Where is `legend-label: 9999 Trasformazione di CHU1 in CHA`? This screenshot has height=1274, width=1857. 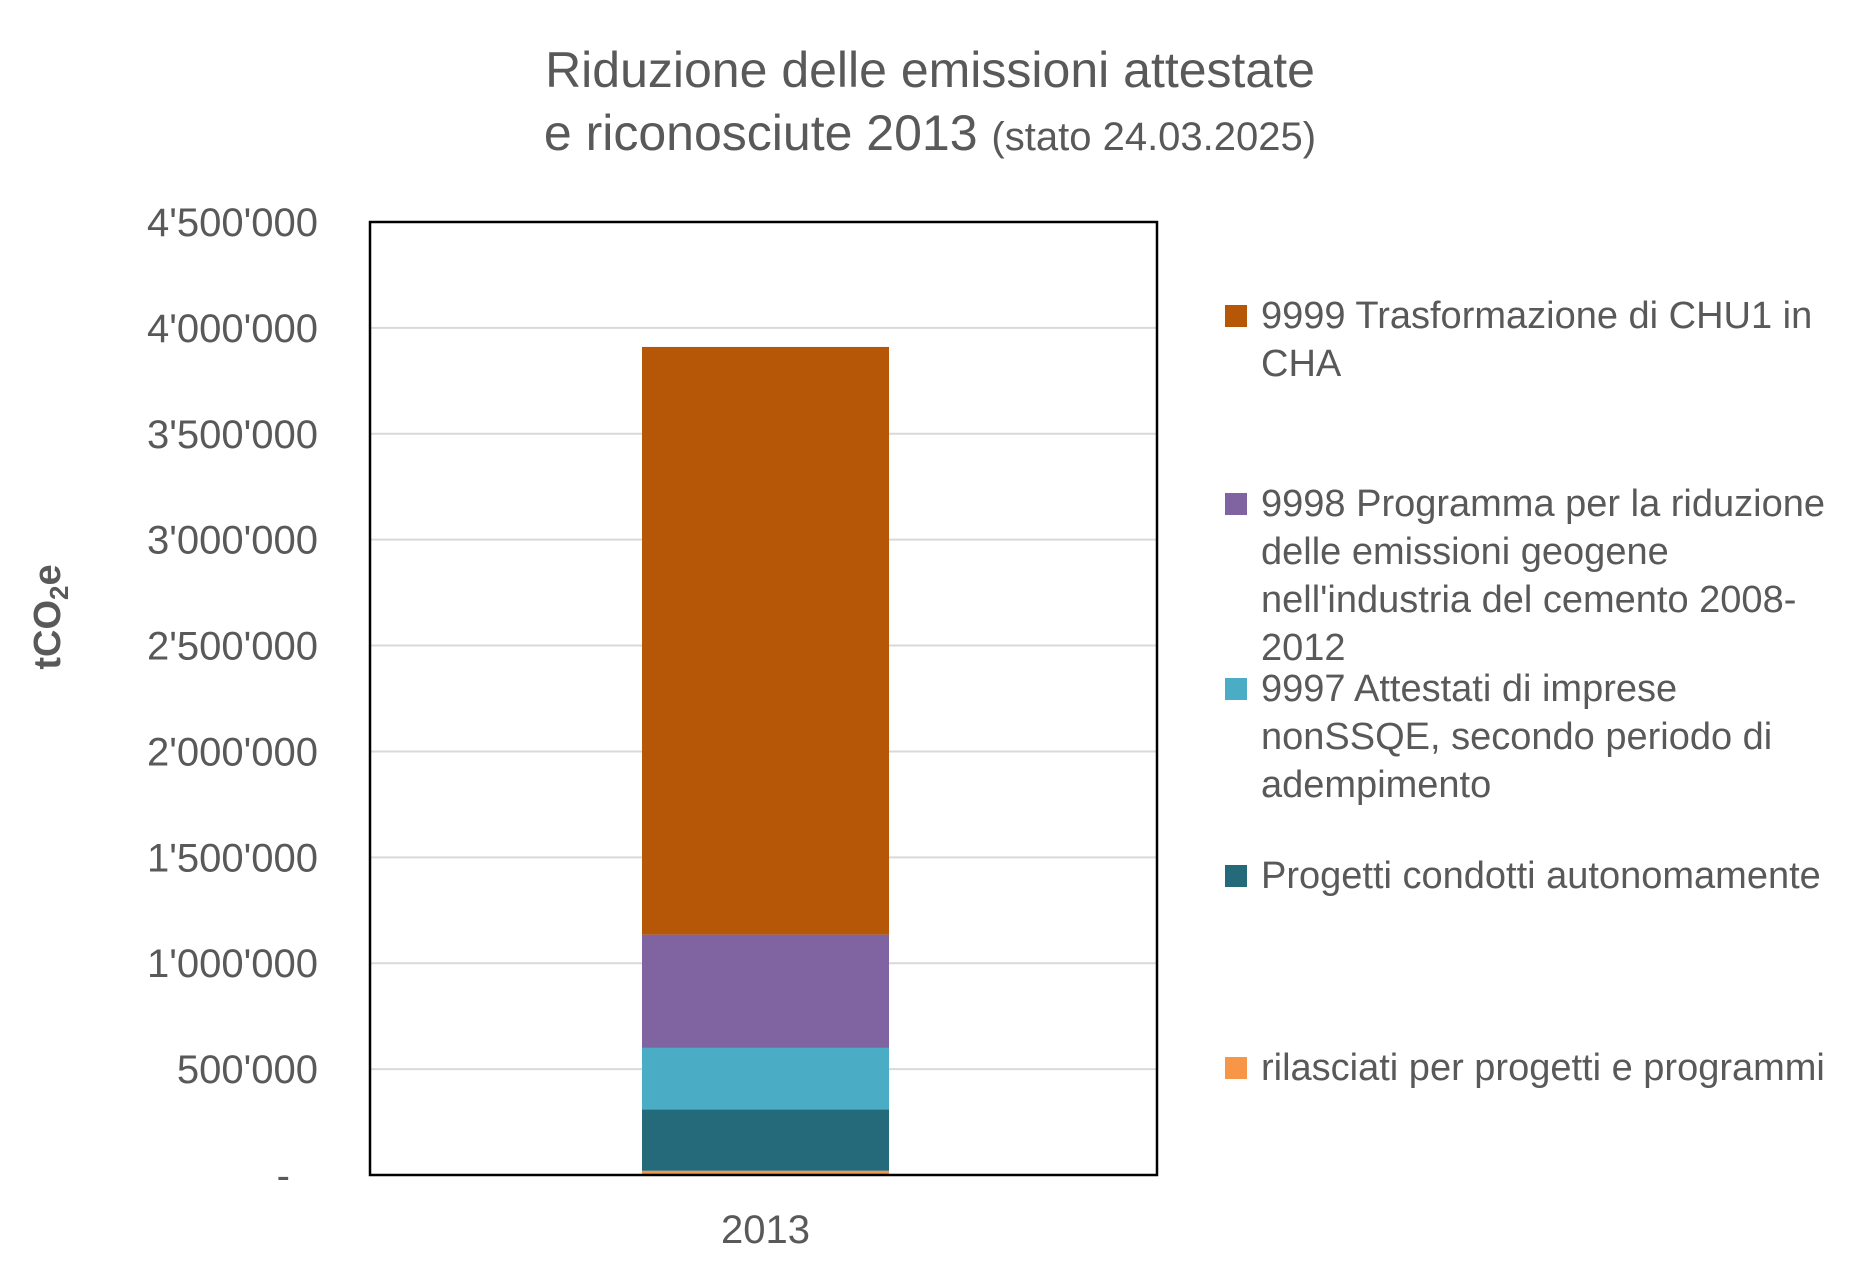 legend-label: 9999 Trasformazione di CHU1 in CHA is located at coordinates (1537, 340).